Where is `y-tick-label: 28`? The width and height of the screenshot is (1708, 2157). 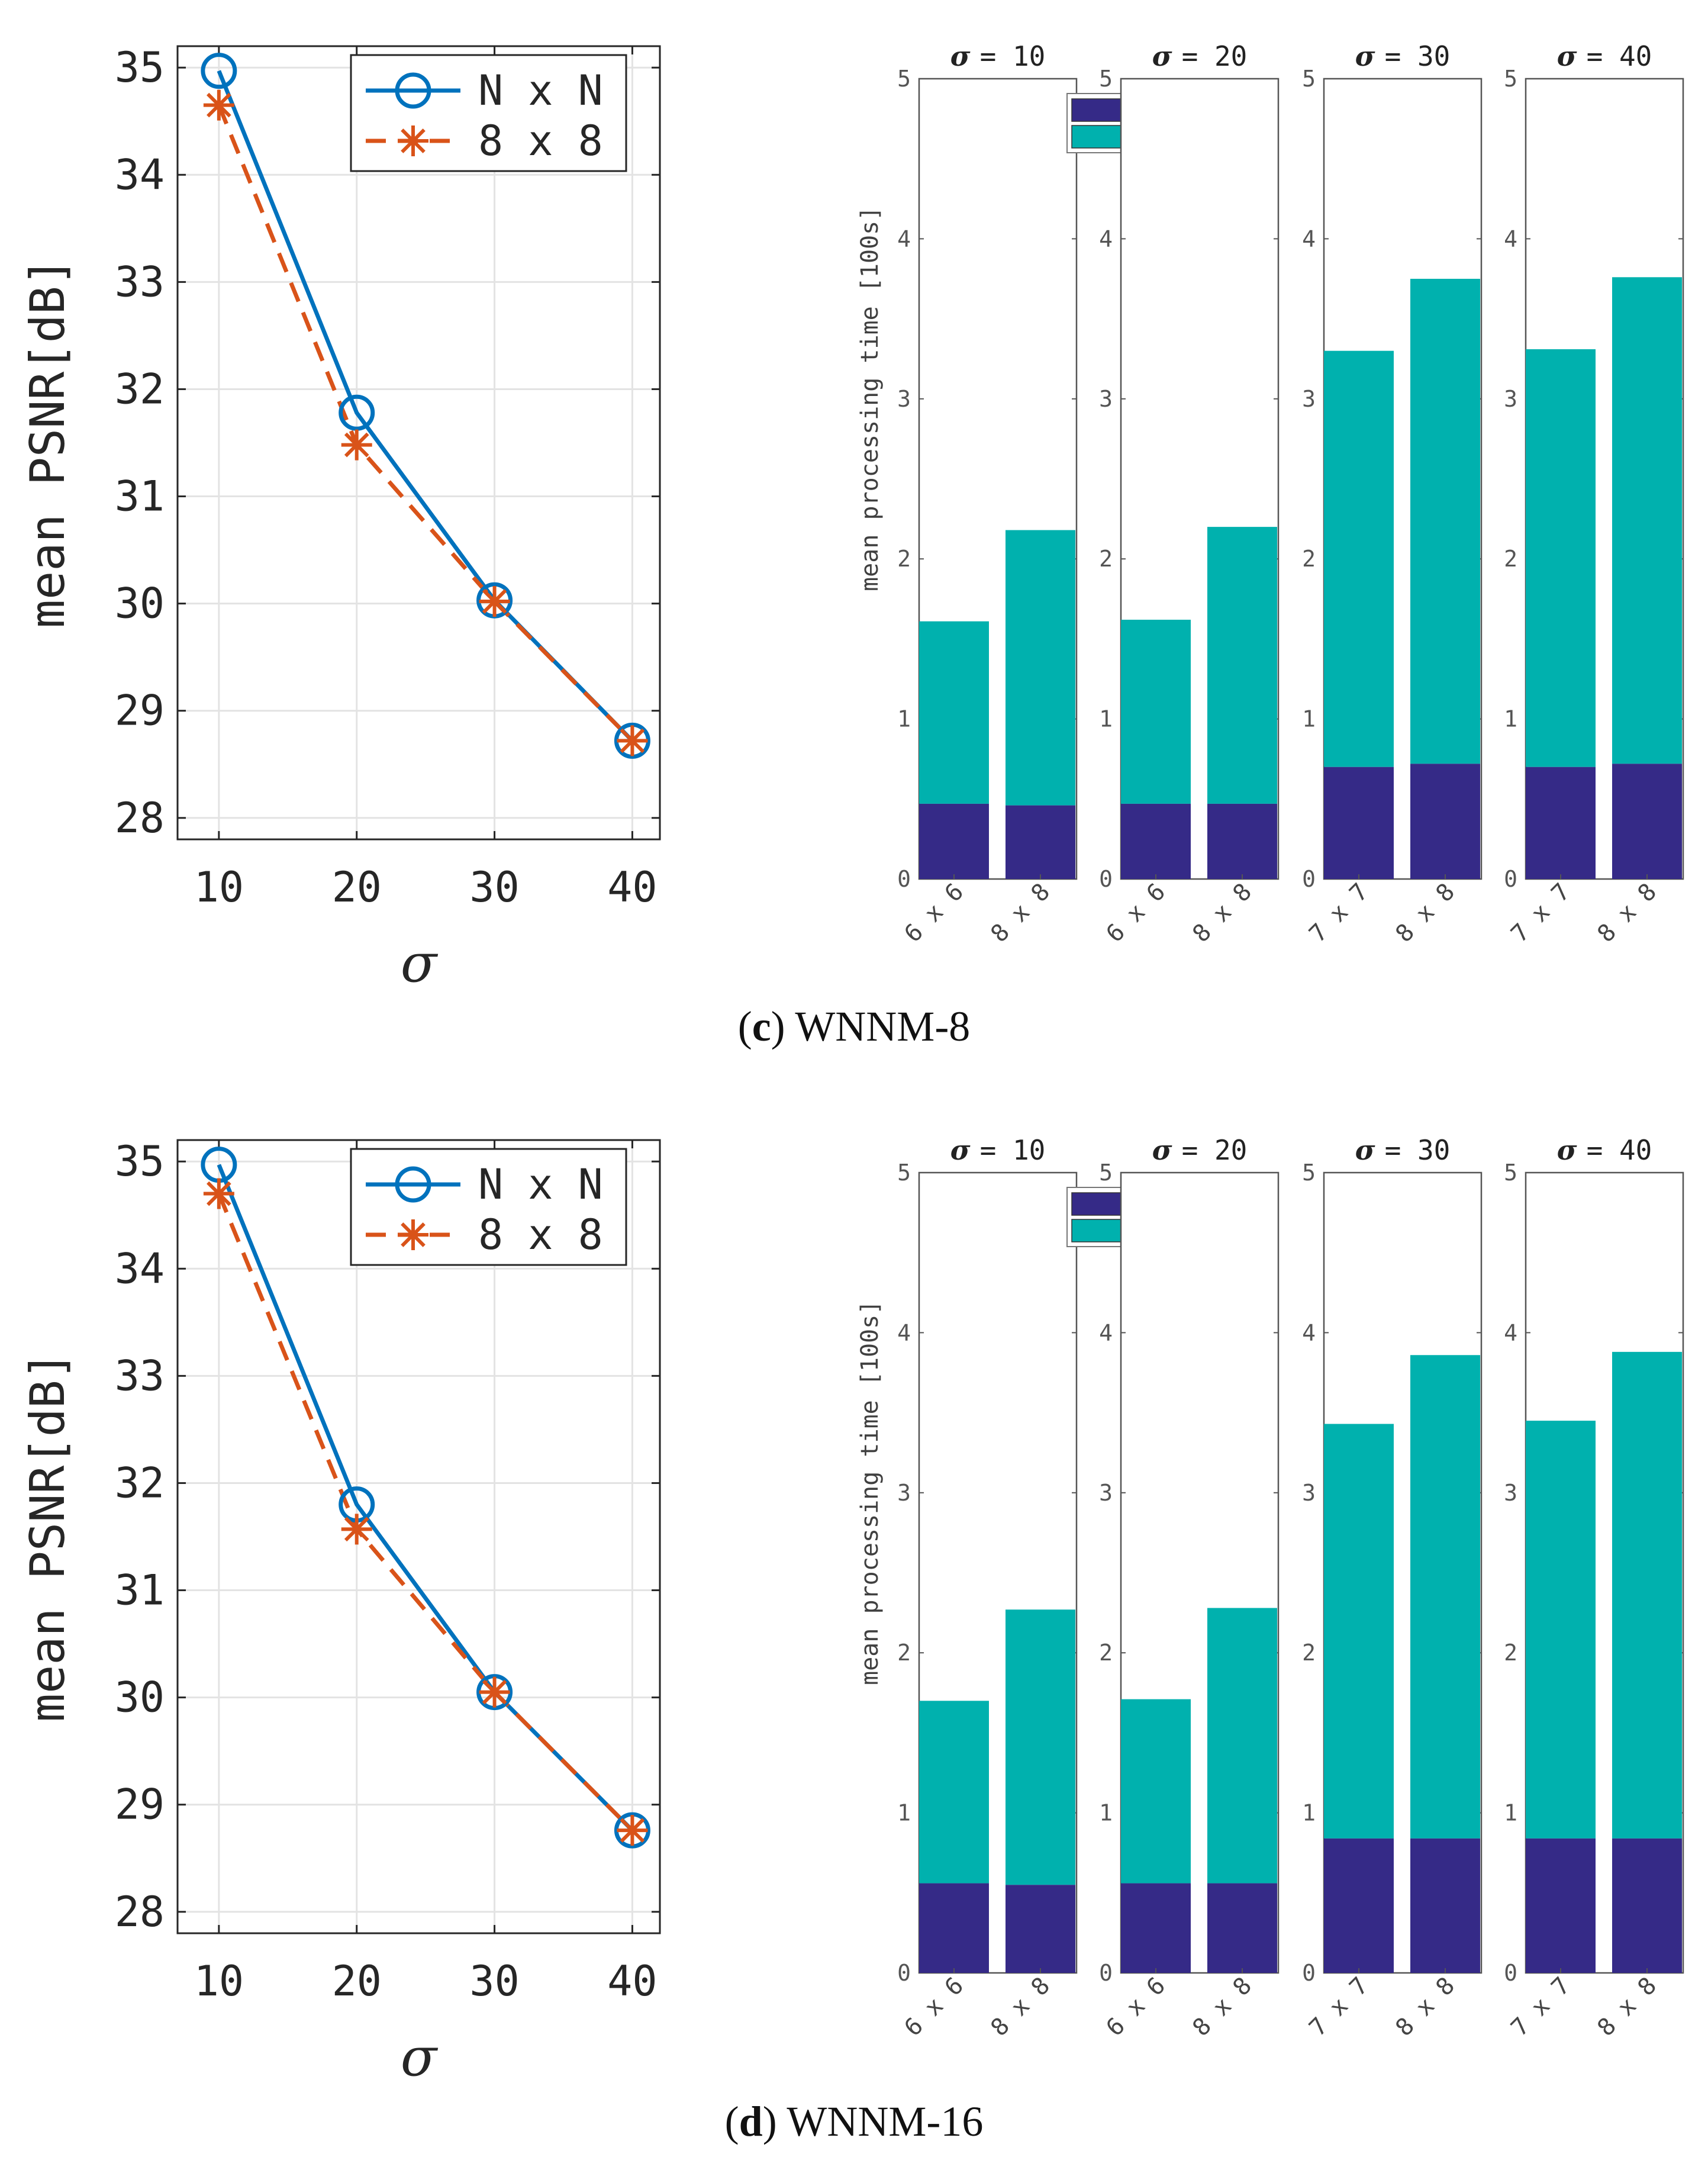 y-tick-label: 28 is located at coordinates (140, 1912).